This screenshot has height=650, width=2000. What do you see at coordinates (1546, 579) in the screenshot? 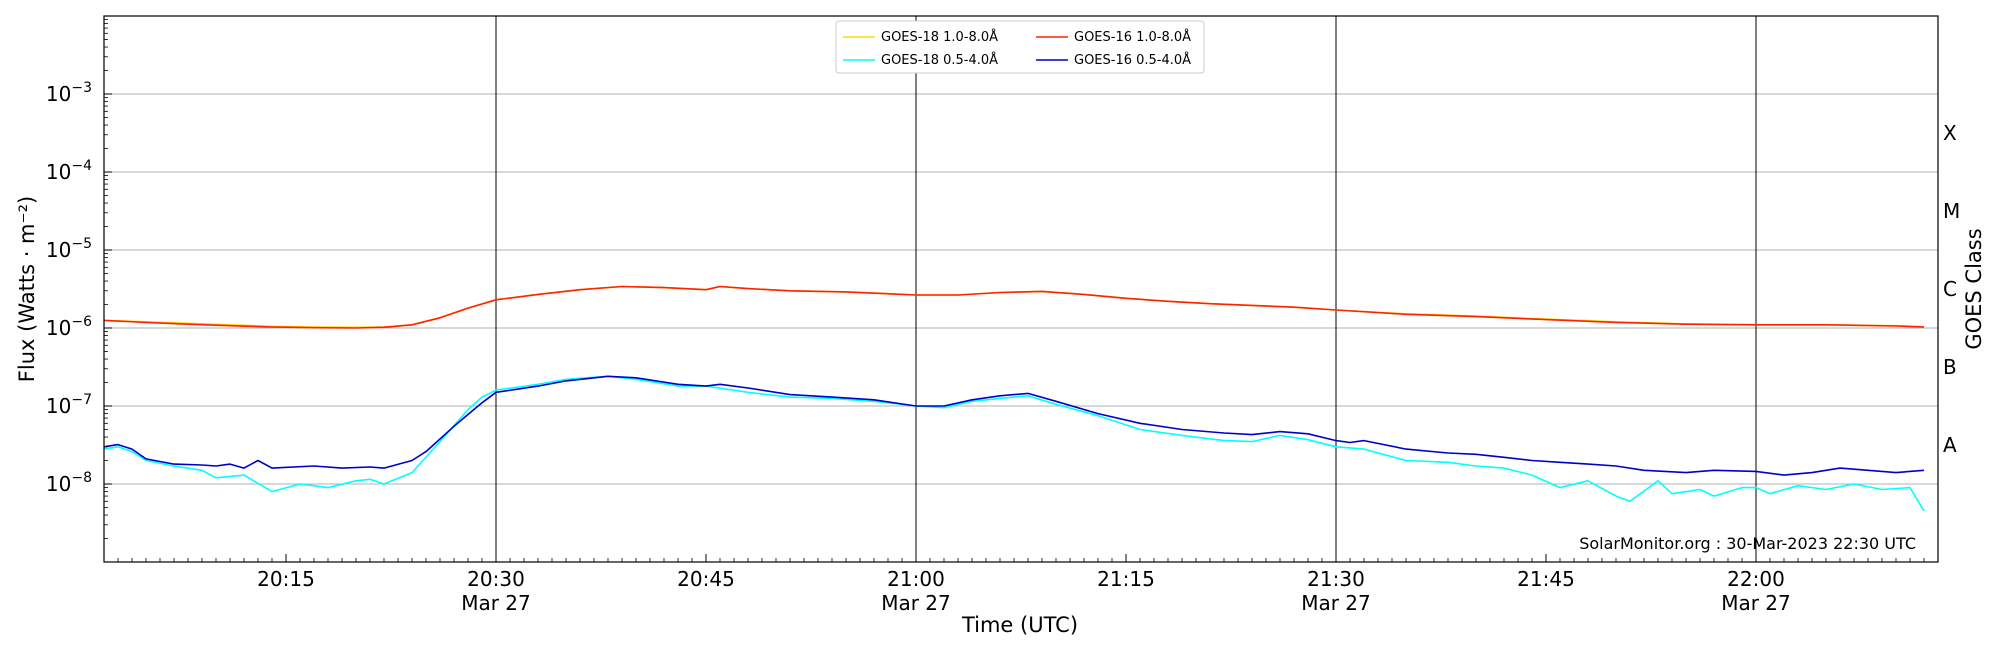
I see `x-tick-label-6: 21:45` at bounding box center [1546, 579].